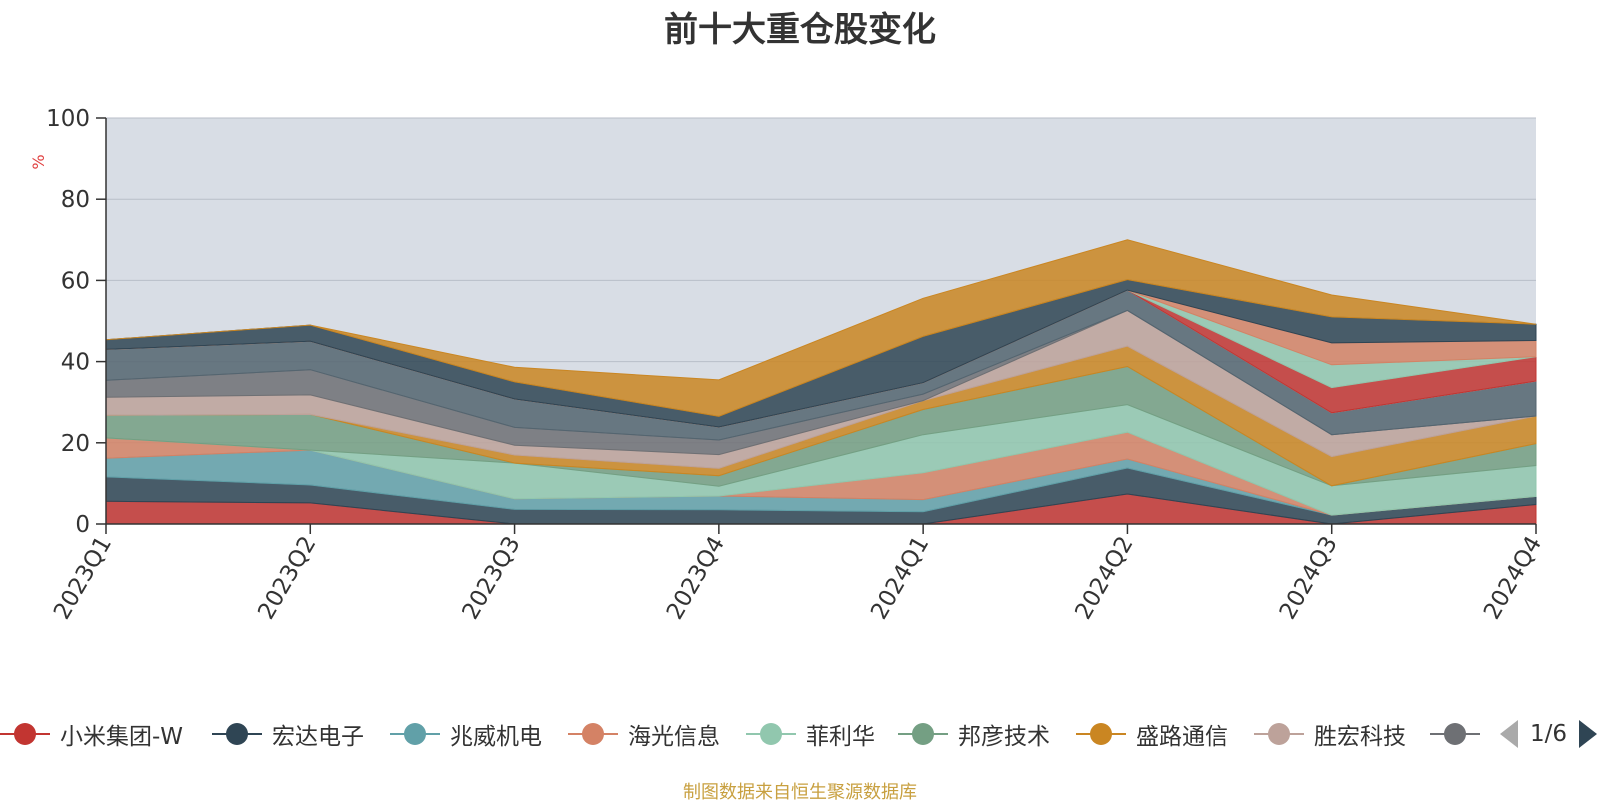 This screenshot has height=804, width=1600. What do you see at coordinates (68, 119) in the screenshot?
I see `y-tick-label: 100` at bounding box center [68, 119].